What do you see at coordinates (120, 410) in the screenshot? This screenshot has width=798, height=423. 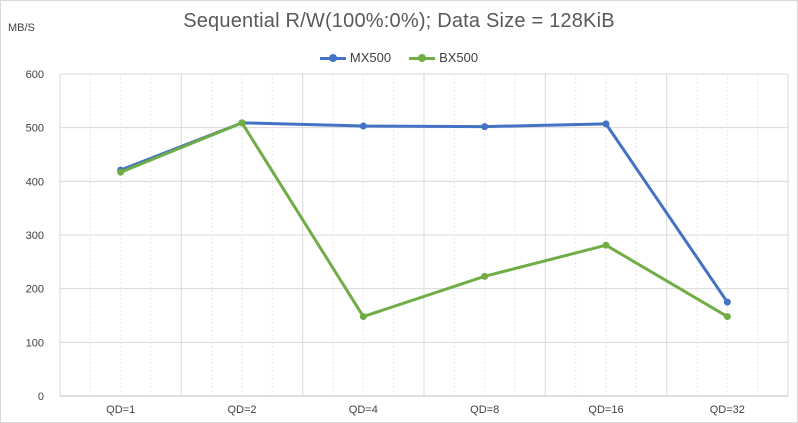 I see `x-tick-label-qd-1: QD=1` at bounding box center [120, 410].